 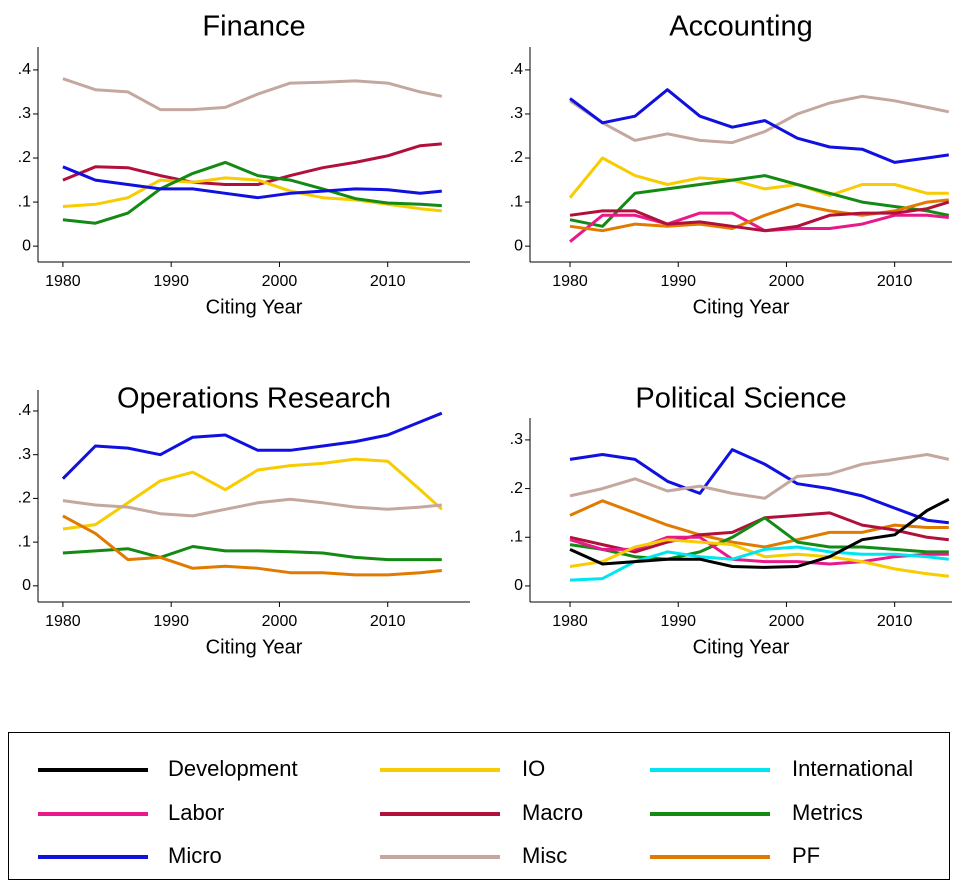 What do you see at coordinates (741, 27) in the screenshot?
I see `chart-title: Accounting` at bounding box center [741, 27].